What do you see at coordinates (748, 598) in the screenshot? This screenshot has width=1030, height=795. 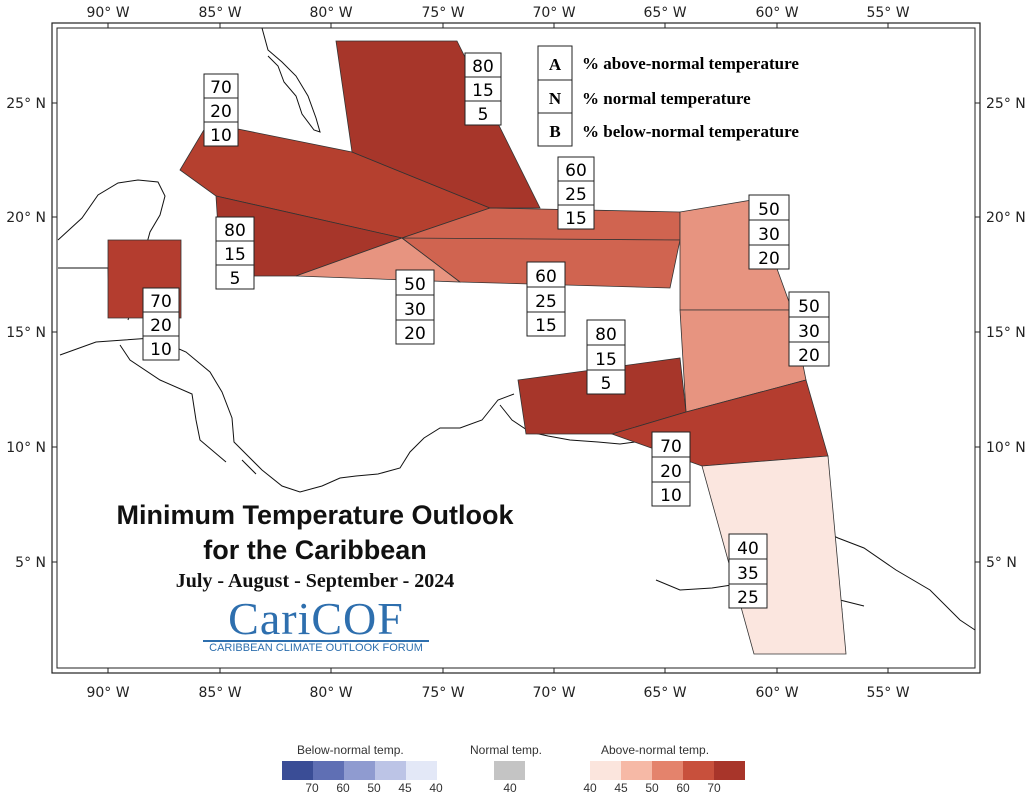 I see `prob-below: 25` at bounding box center [748, 598].